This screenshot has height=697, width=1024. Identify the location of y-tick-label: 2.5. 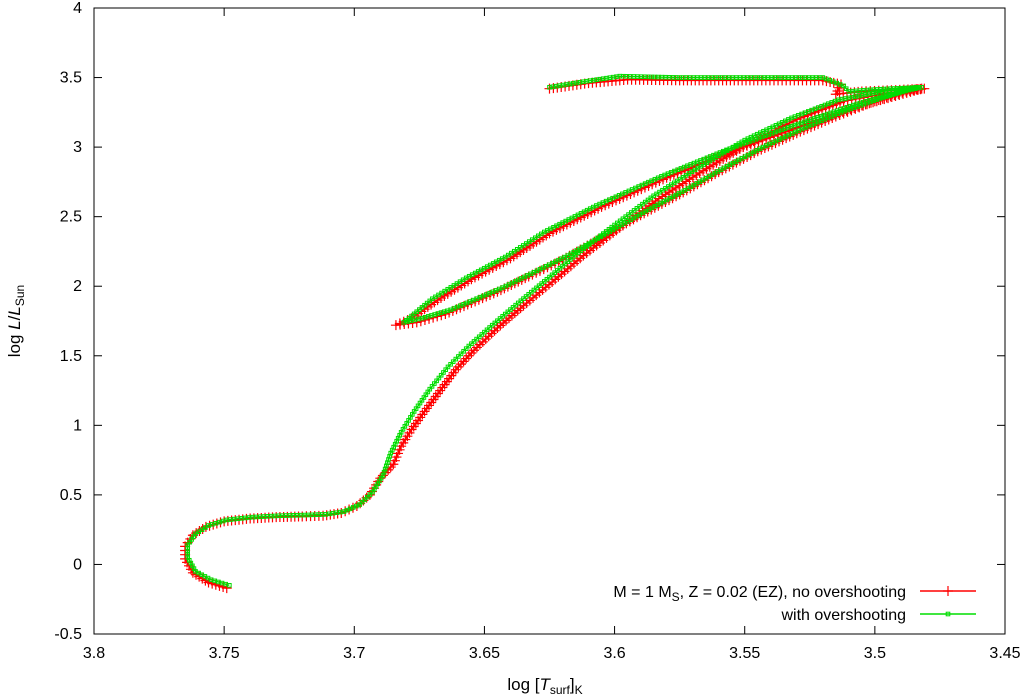
(71, 217).